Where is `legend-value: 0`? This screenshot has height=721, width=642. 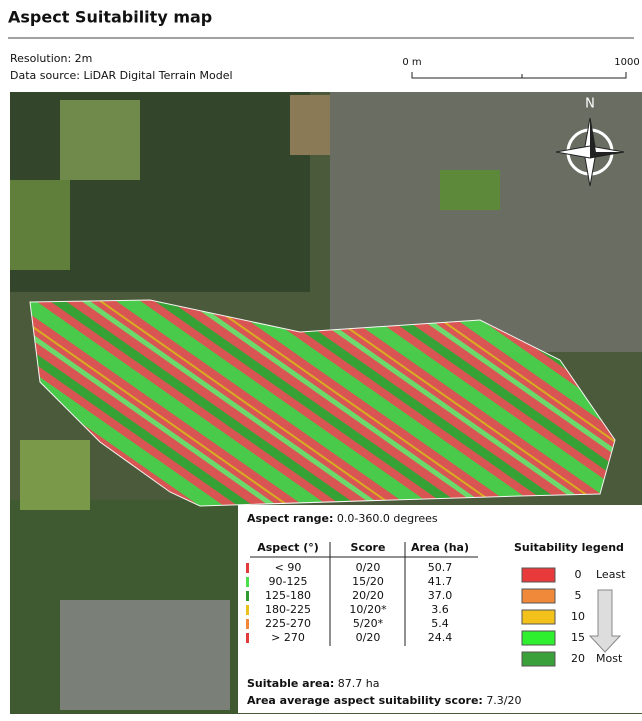
legend-value: 0 is located at coordinates (578, 574).